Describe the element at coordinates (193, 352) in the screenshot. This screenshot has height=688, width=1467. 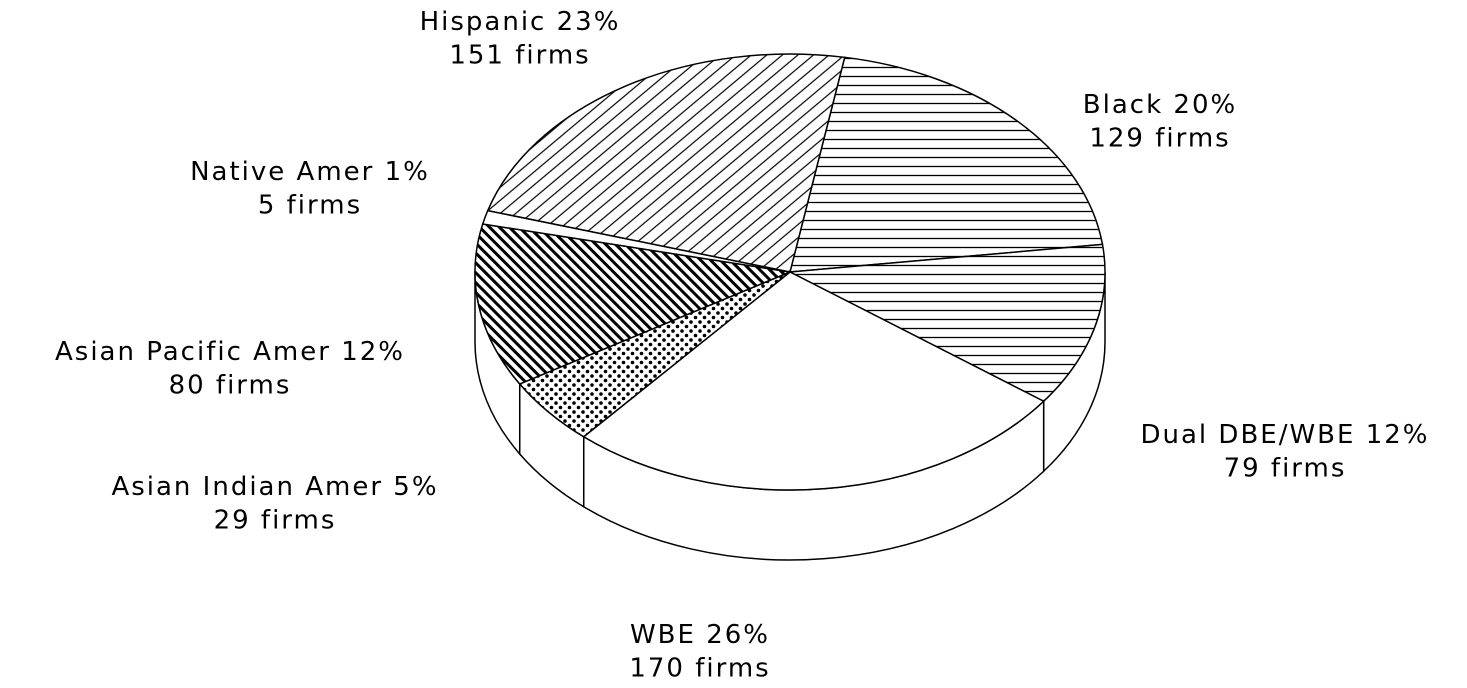
I see `category-name: Asian Pacific Amer` at that location.